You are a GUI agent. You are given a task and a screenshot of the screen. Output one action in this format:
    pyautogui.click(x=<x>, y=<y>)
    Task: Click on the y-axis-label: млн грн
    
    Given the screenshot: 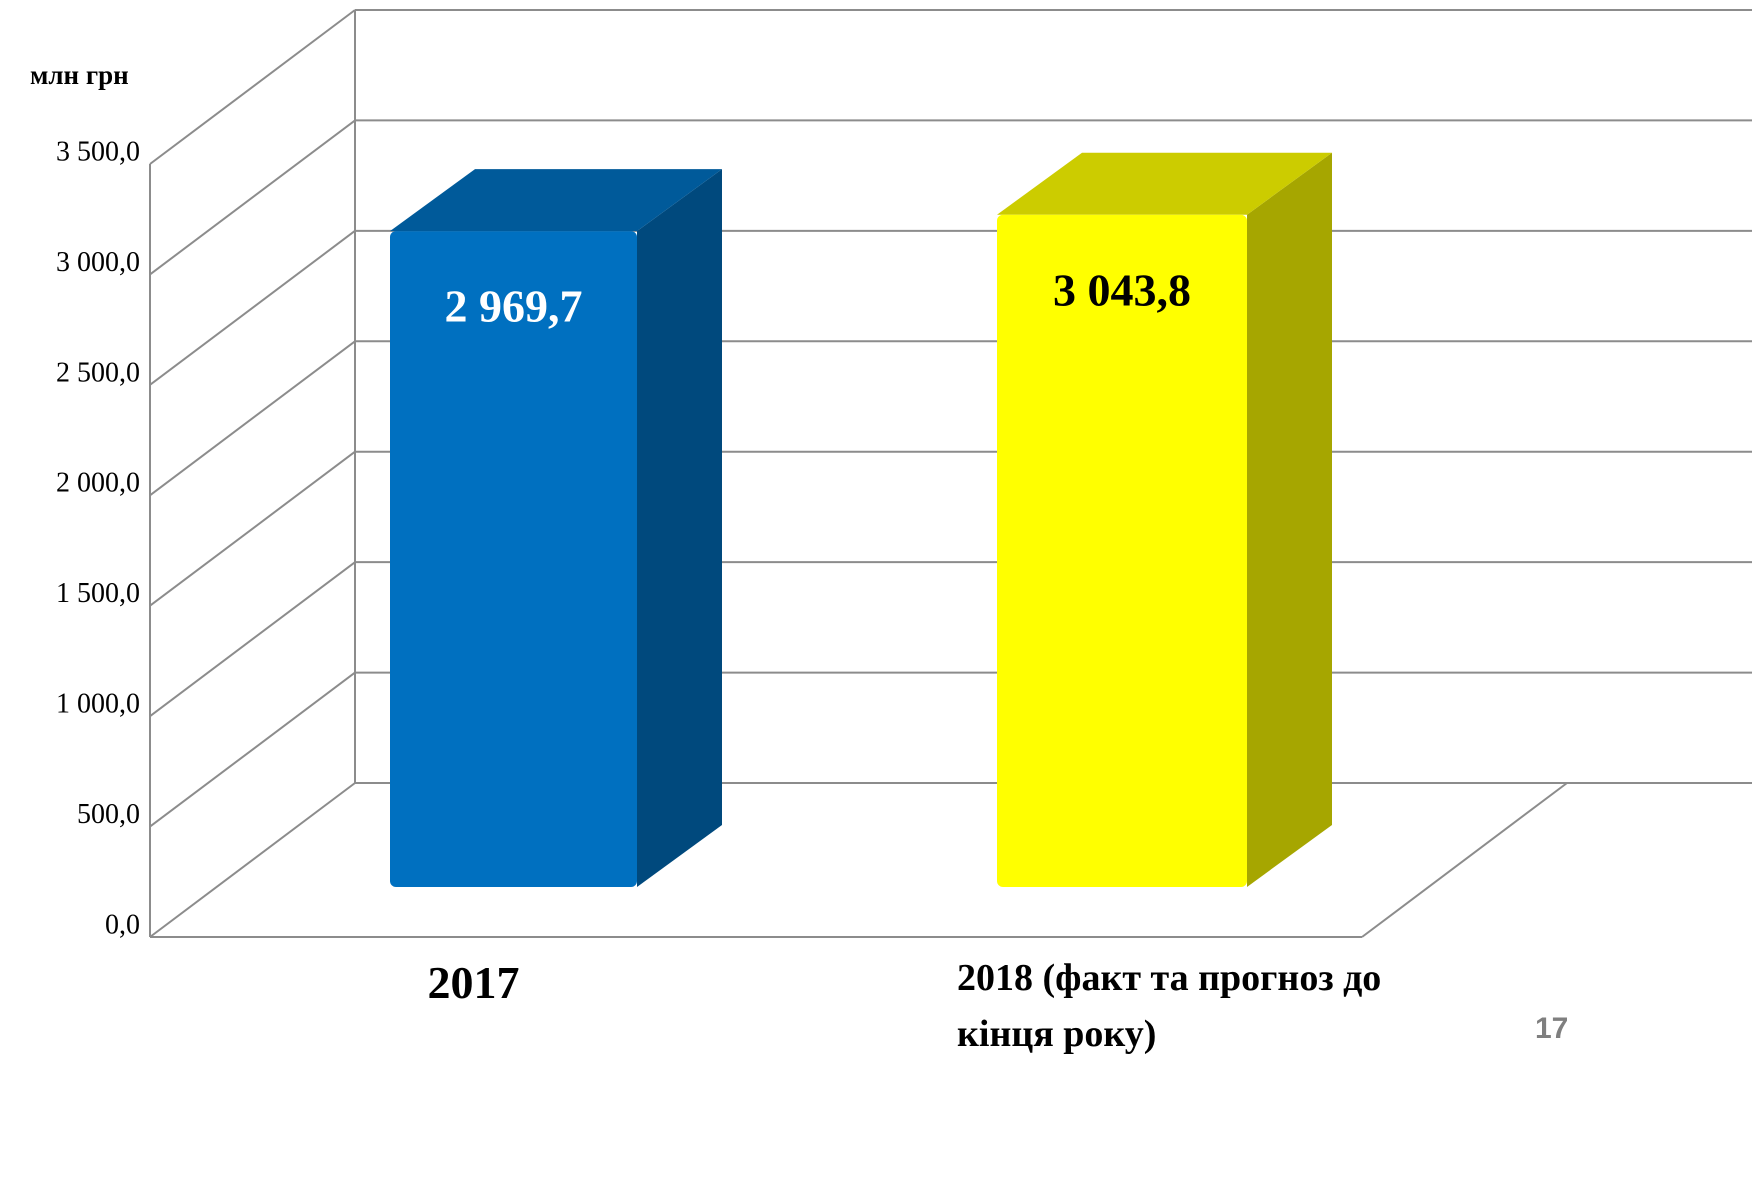 What is the action you would take?
    pyautogui.click(x=79, y=75)
    